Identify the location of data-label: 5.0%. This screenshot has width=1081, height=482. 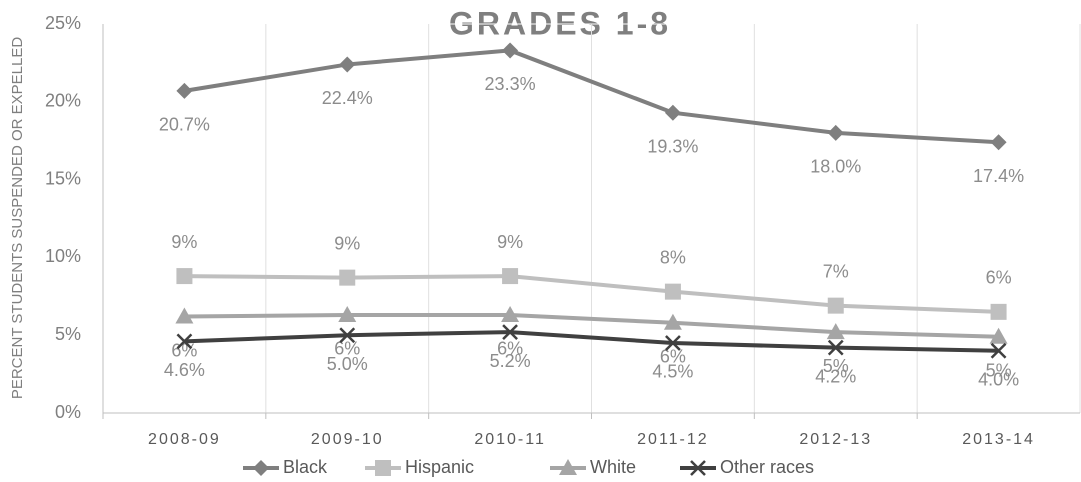
(347, 364).